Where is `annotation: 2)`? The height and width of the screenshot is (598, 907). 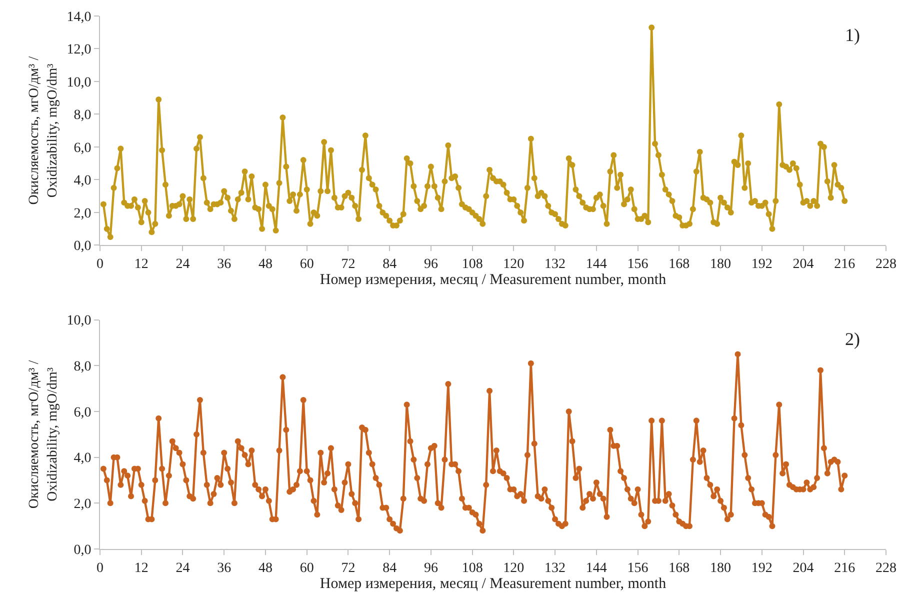 annotation: 2) is located at coordinates (852, 339).